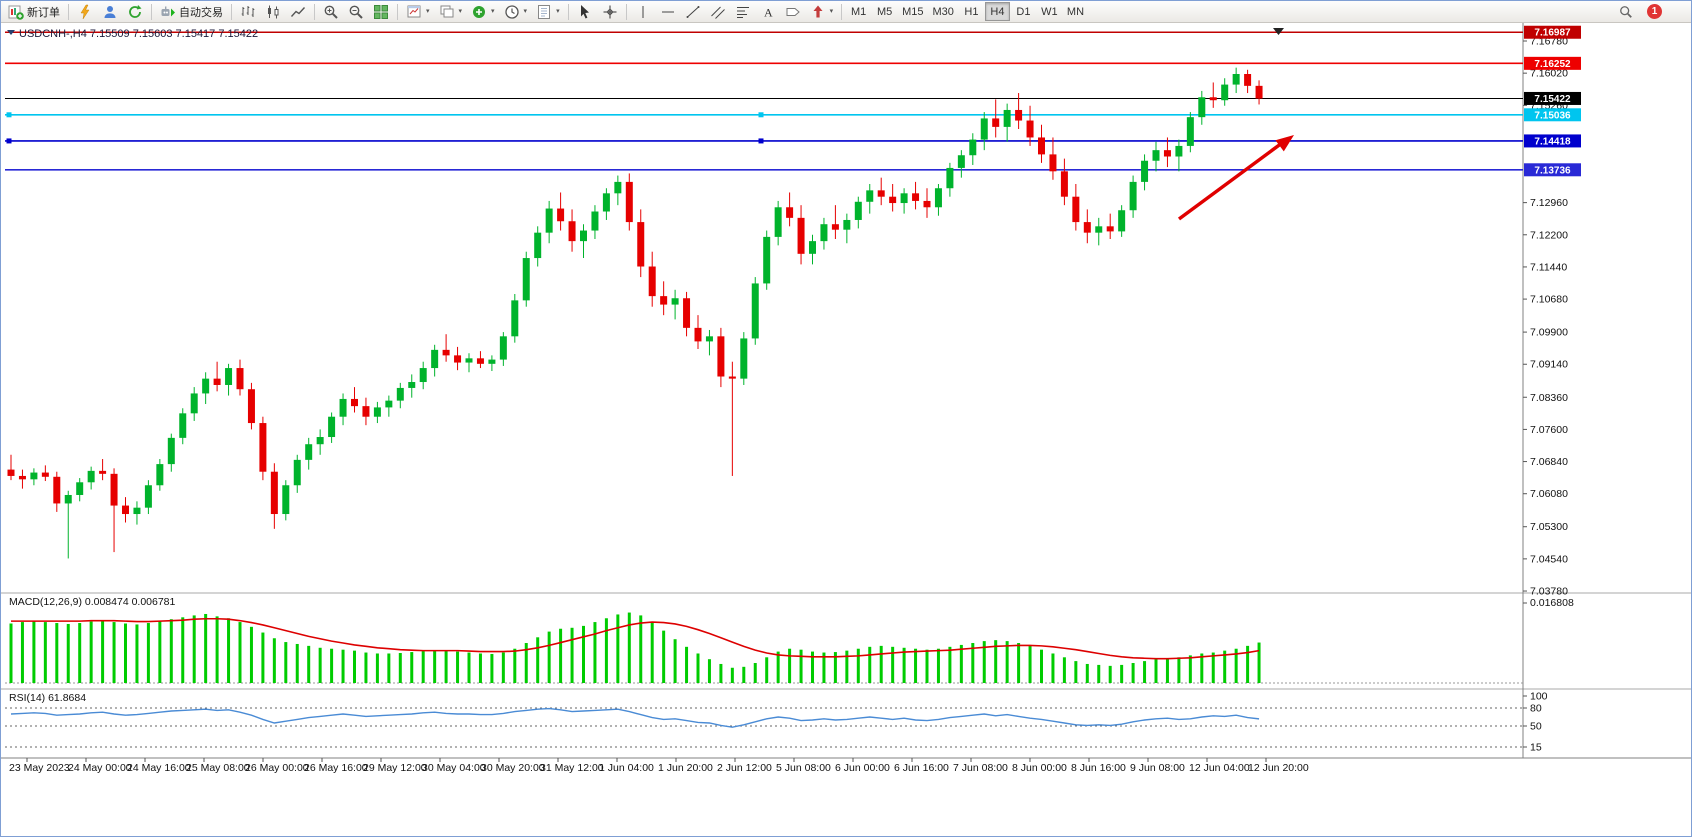  I want to click on search-icon, so click(1626, 11).